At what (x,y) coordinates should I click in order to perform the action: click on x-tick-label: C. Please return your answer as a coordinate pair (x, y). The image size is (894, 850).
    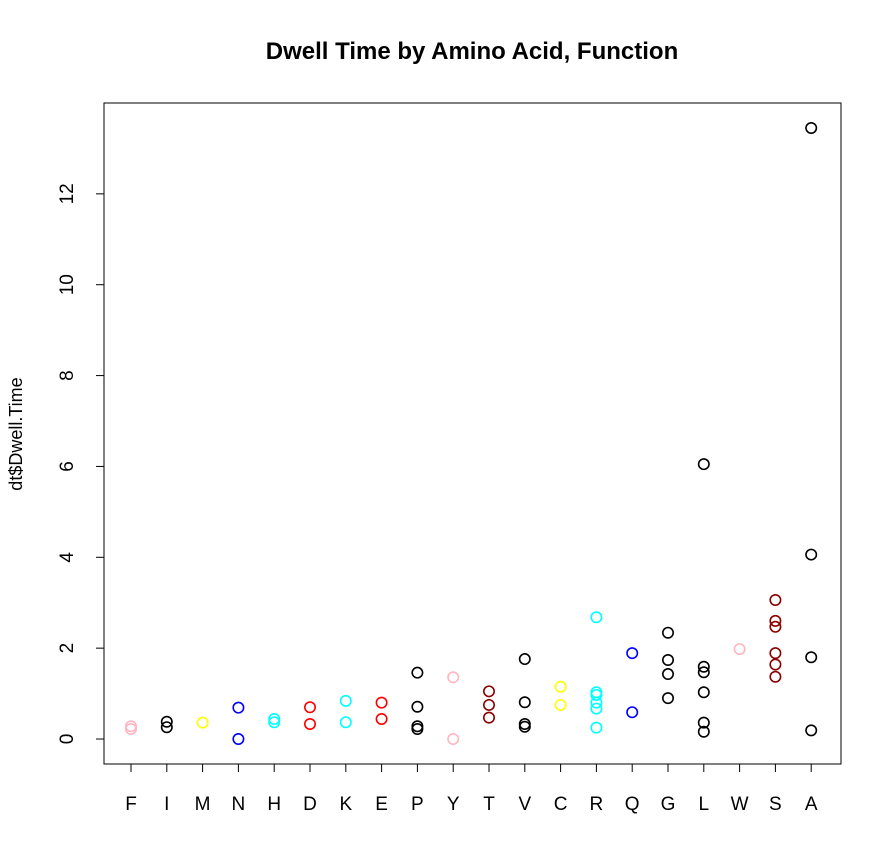
    Looking at the image, I should click on (561, 804).